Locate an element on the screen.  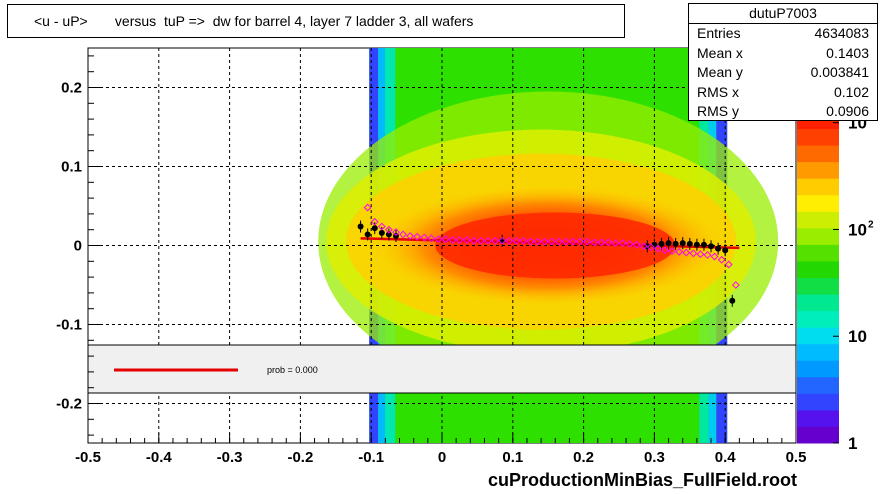
stats-value: 0.003841 is located at coordinates (839, 72).